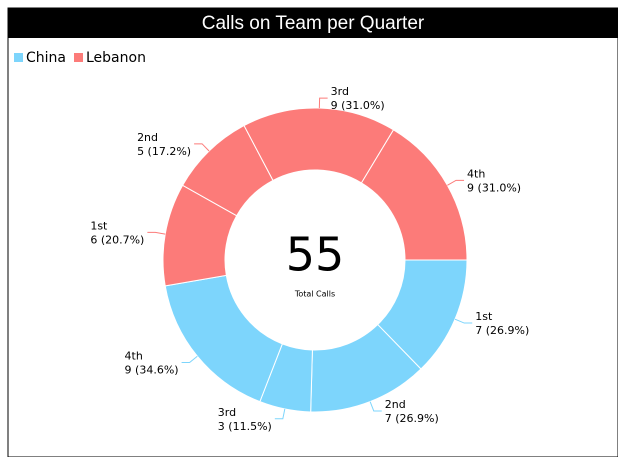 The height and width of the screenshot is (457, 618). I want to click on chart-title: Calls on Team per Quarter, so click(313, 23).